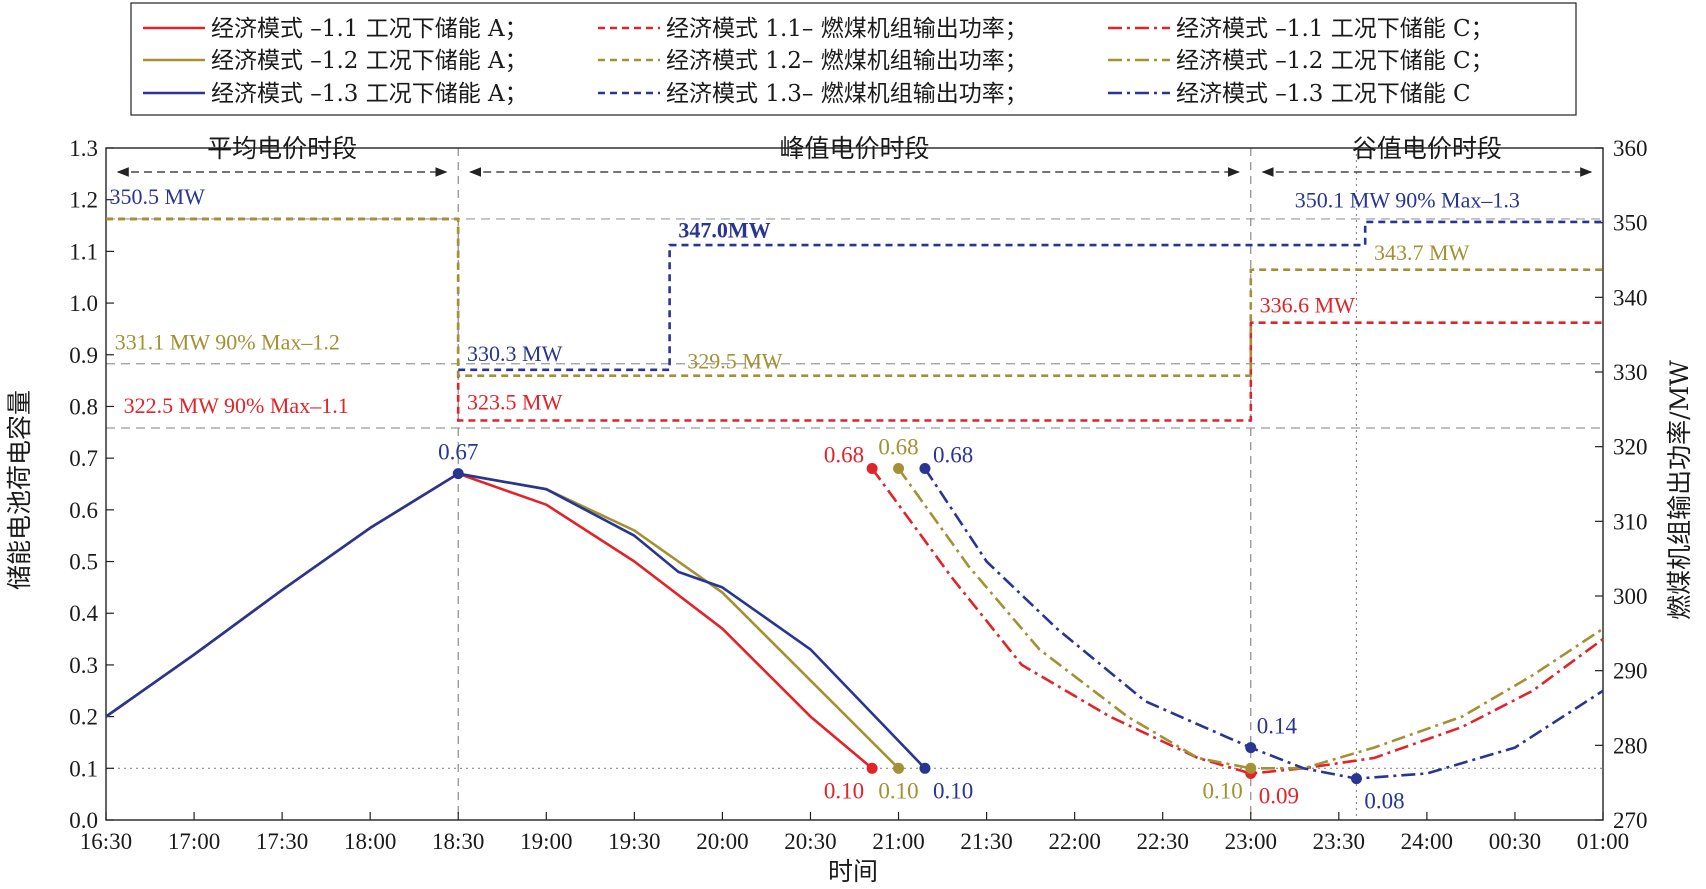  I want to click on legend-label: 经济模式 –1.2 工况下储能 A；, so click(369, 61).